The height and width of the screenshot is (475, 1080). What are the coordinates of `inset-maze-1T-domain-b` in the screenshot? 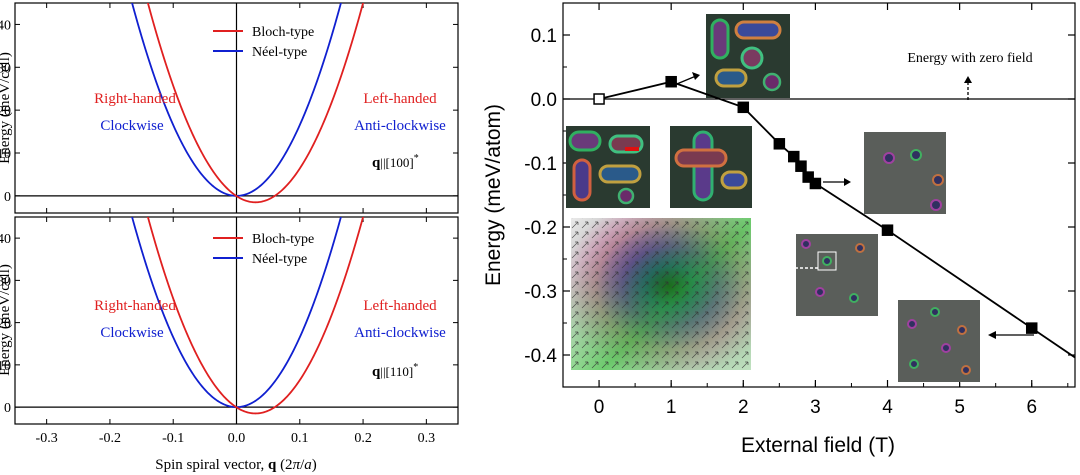 It's located at (758, 30).